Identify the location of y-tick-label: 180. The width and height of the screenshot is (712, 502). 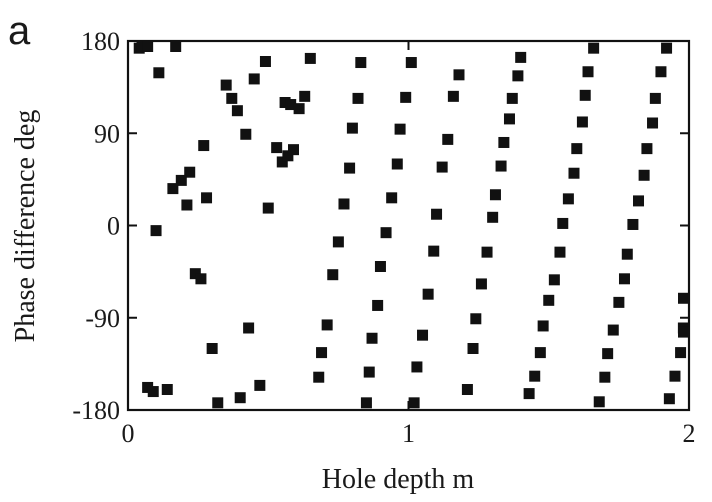
(100, 41).